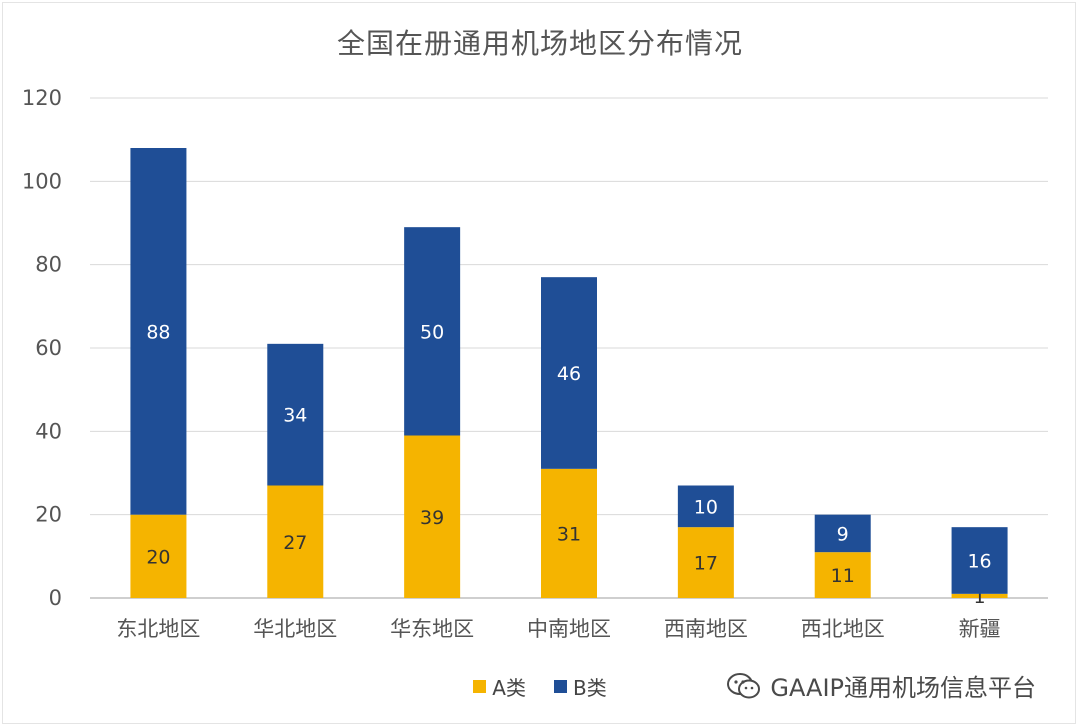  I want to click on x-tick-label: 华东地区, so click(432, 629).